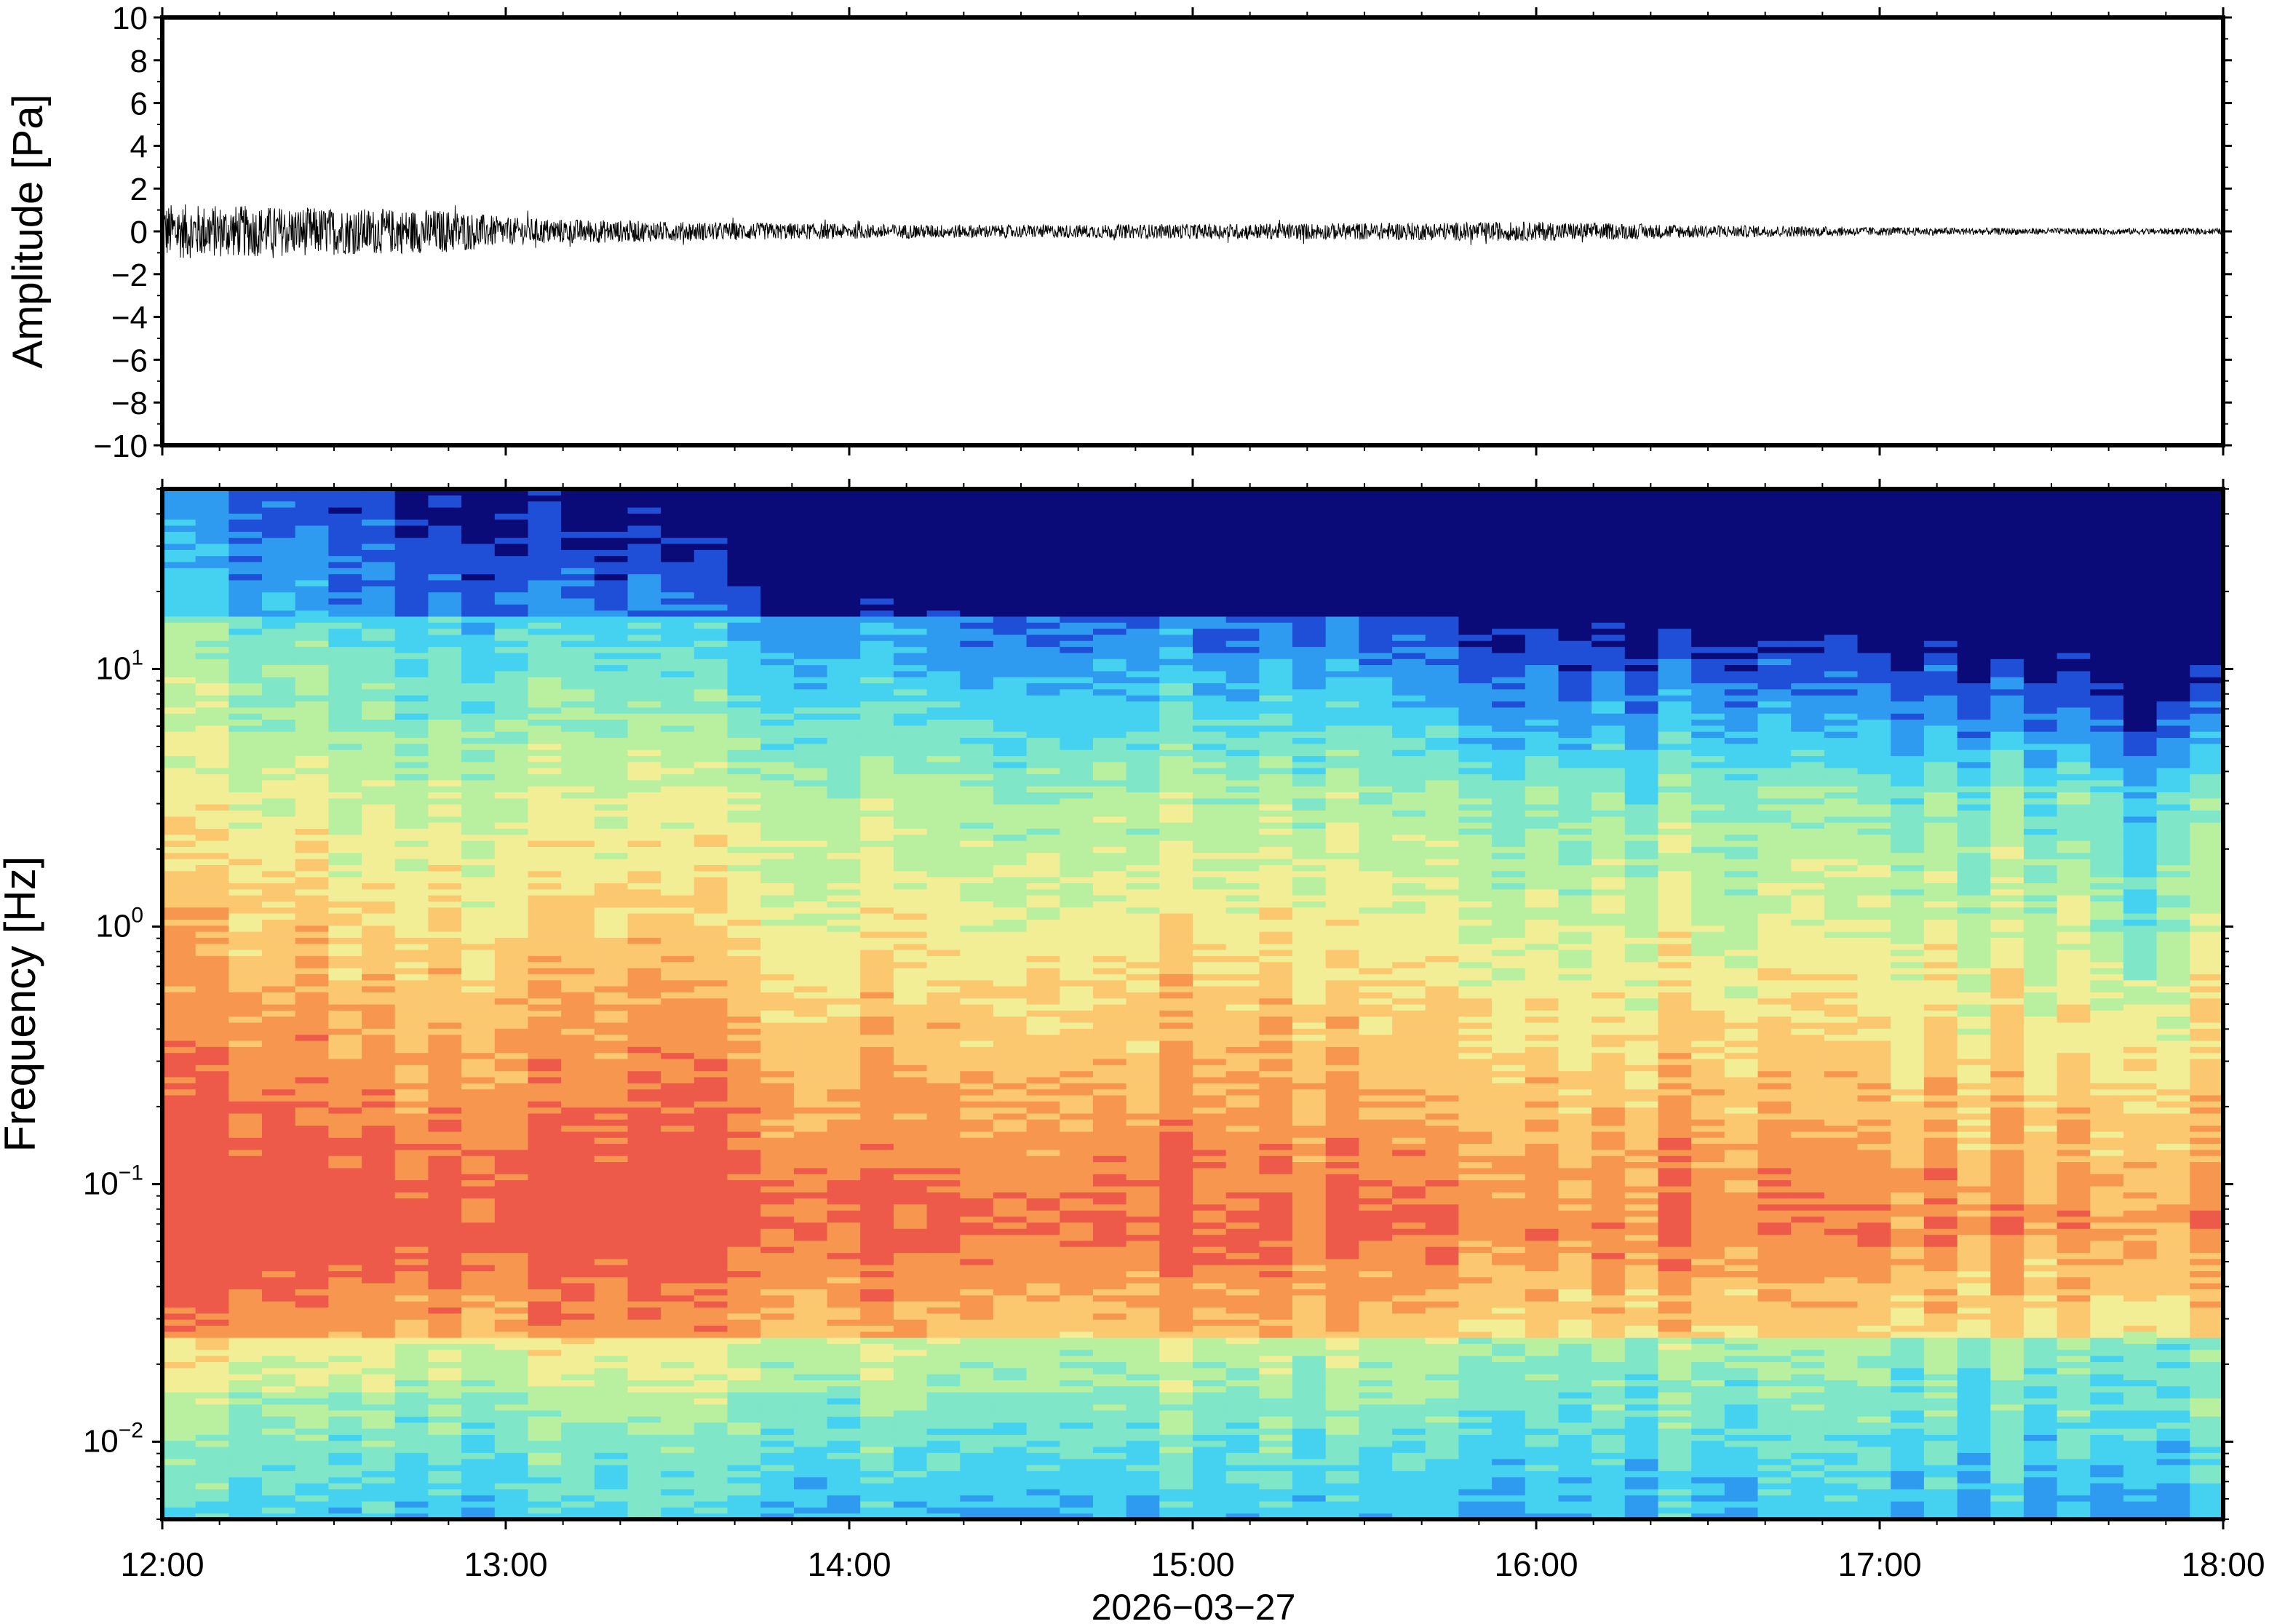 Image resolution: width=2269 pixels, height=1624 pixels. Describe the element at coordinates (139, 189) in the screenshot. I see `amplitude-y-tick-label: 2` at that location.